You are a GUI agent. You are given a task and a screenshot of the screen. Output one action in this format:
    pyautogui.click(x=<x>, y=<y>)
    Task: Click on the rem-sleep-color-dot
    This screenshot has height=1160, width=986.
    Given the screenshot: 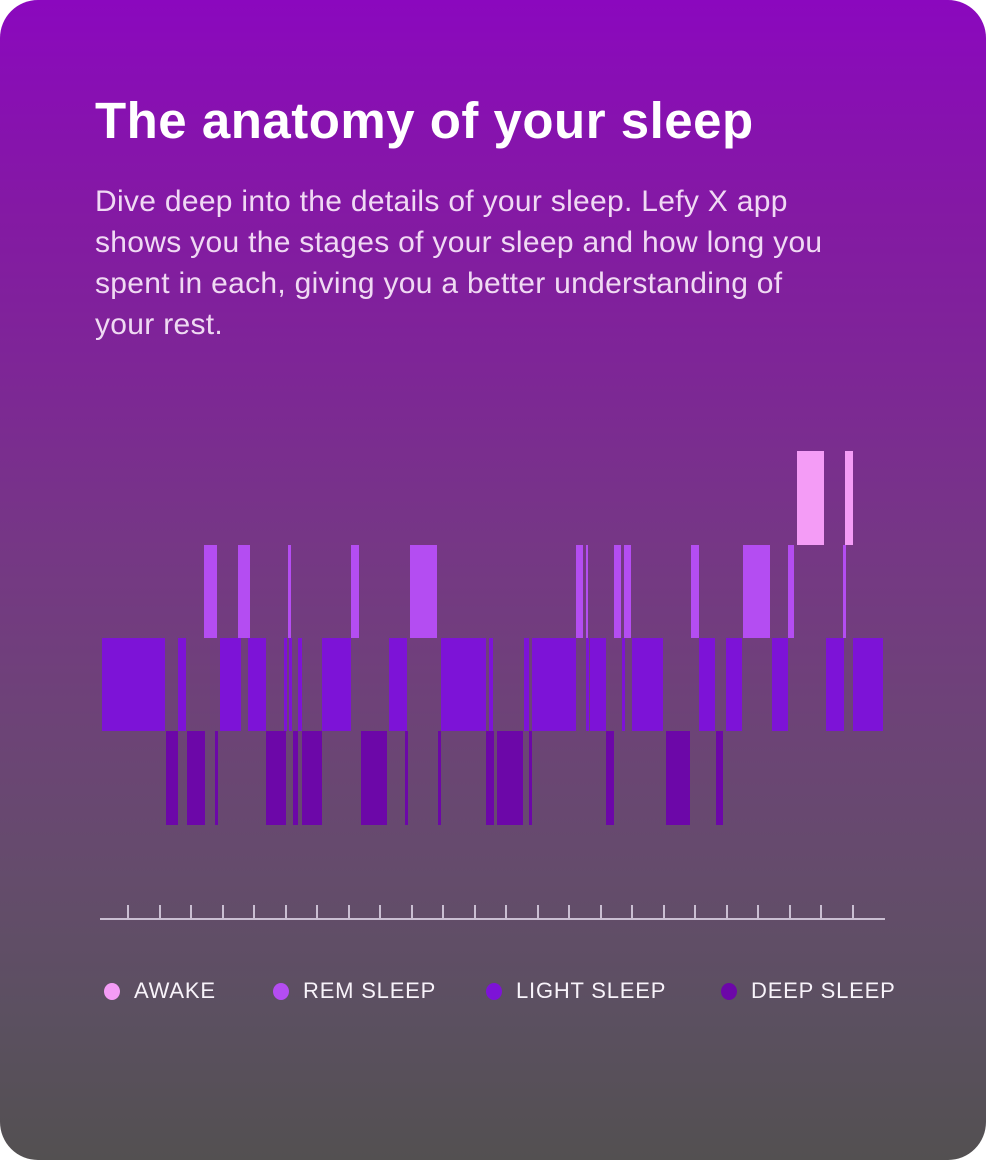 What is the action you would take?
    pyautogui.click(x=281, y=991)
    